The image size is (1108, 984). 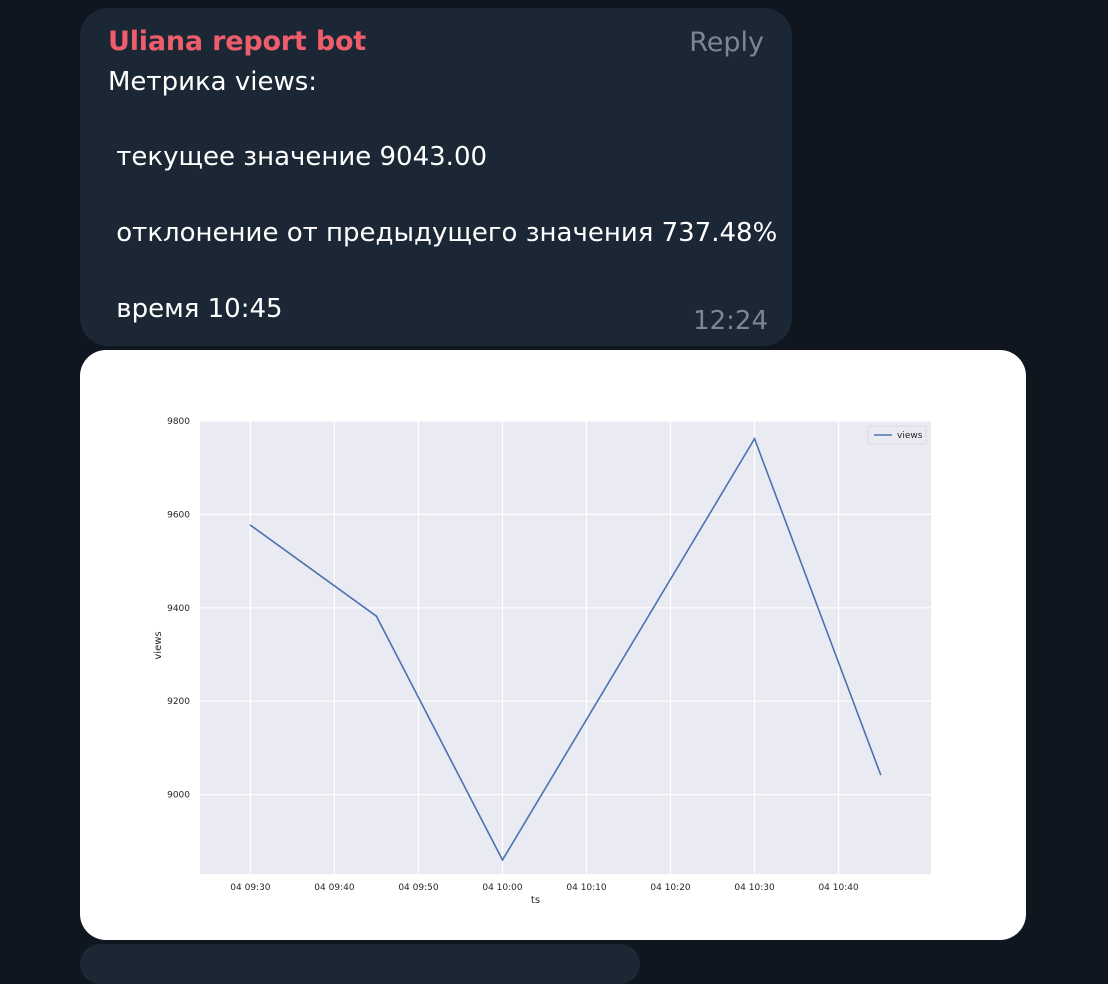 I want to click on y-tick-label: 9200, so click(x=178, y=702).